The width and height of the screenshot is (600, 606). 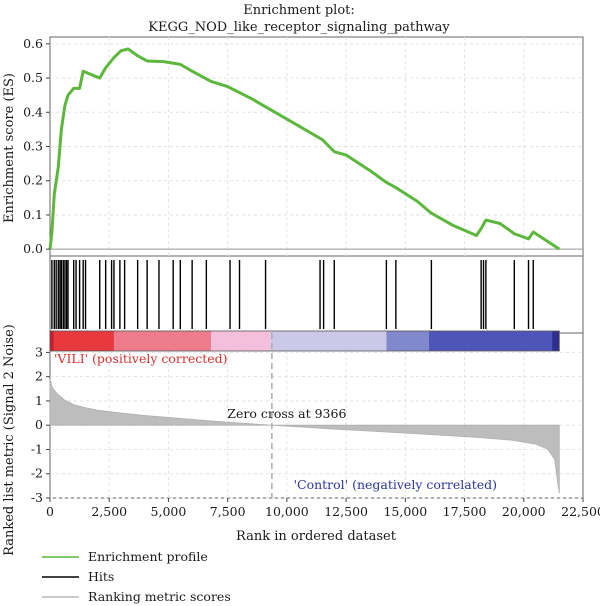 I want to click on metric-tick-label: 0, so click(x=39, y=424).